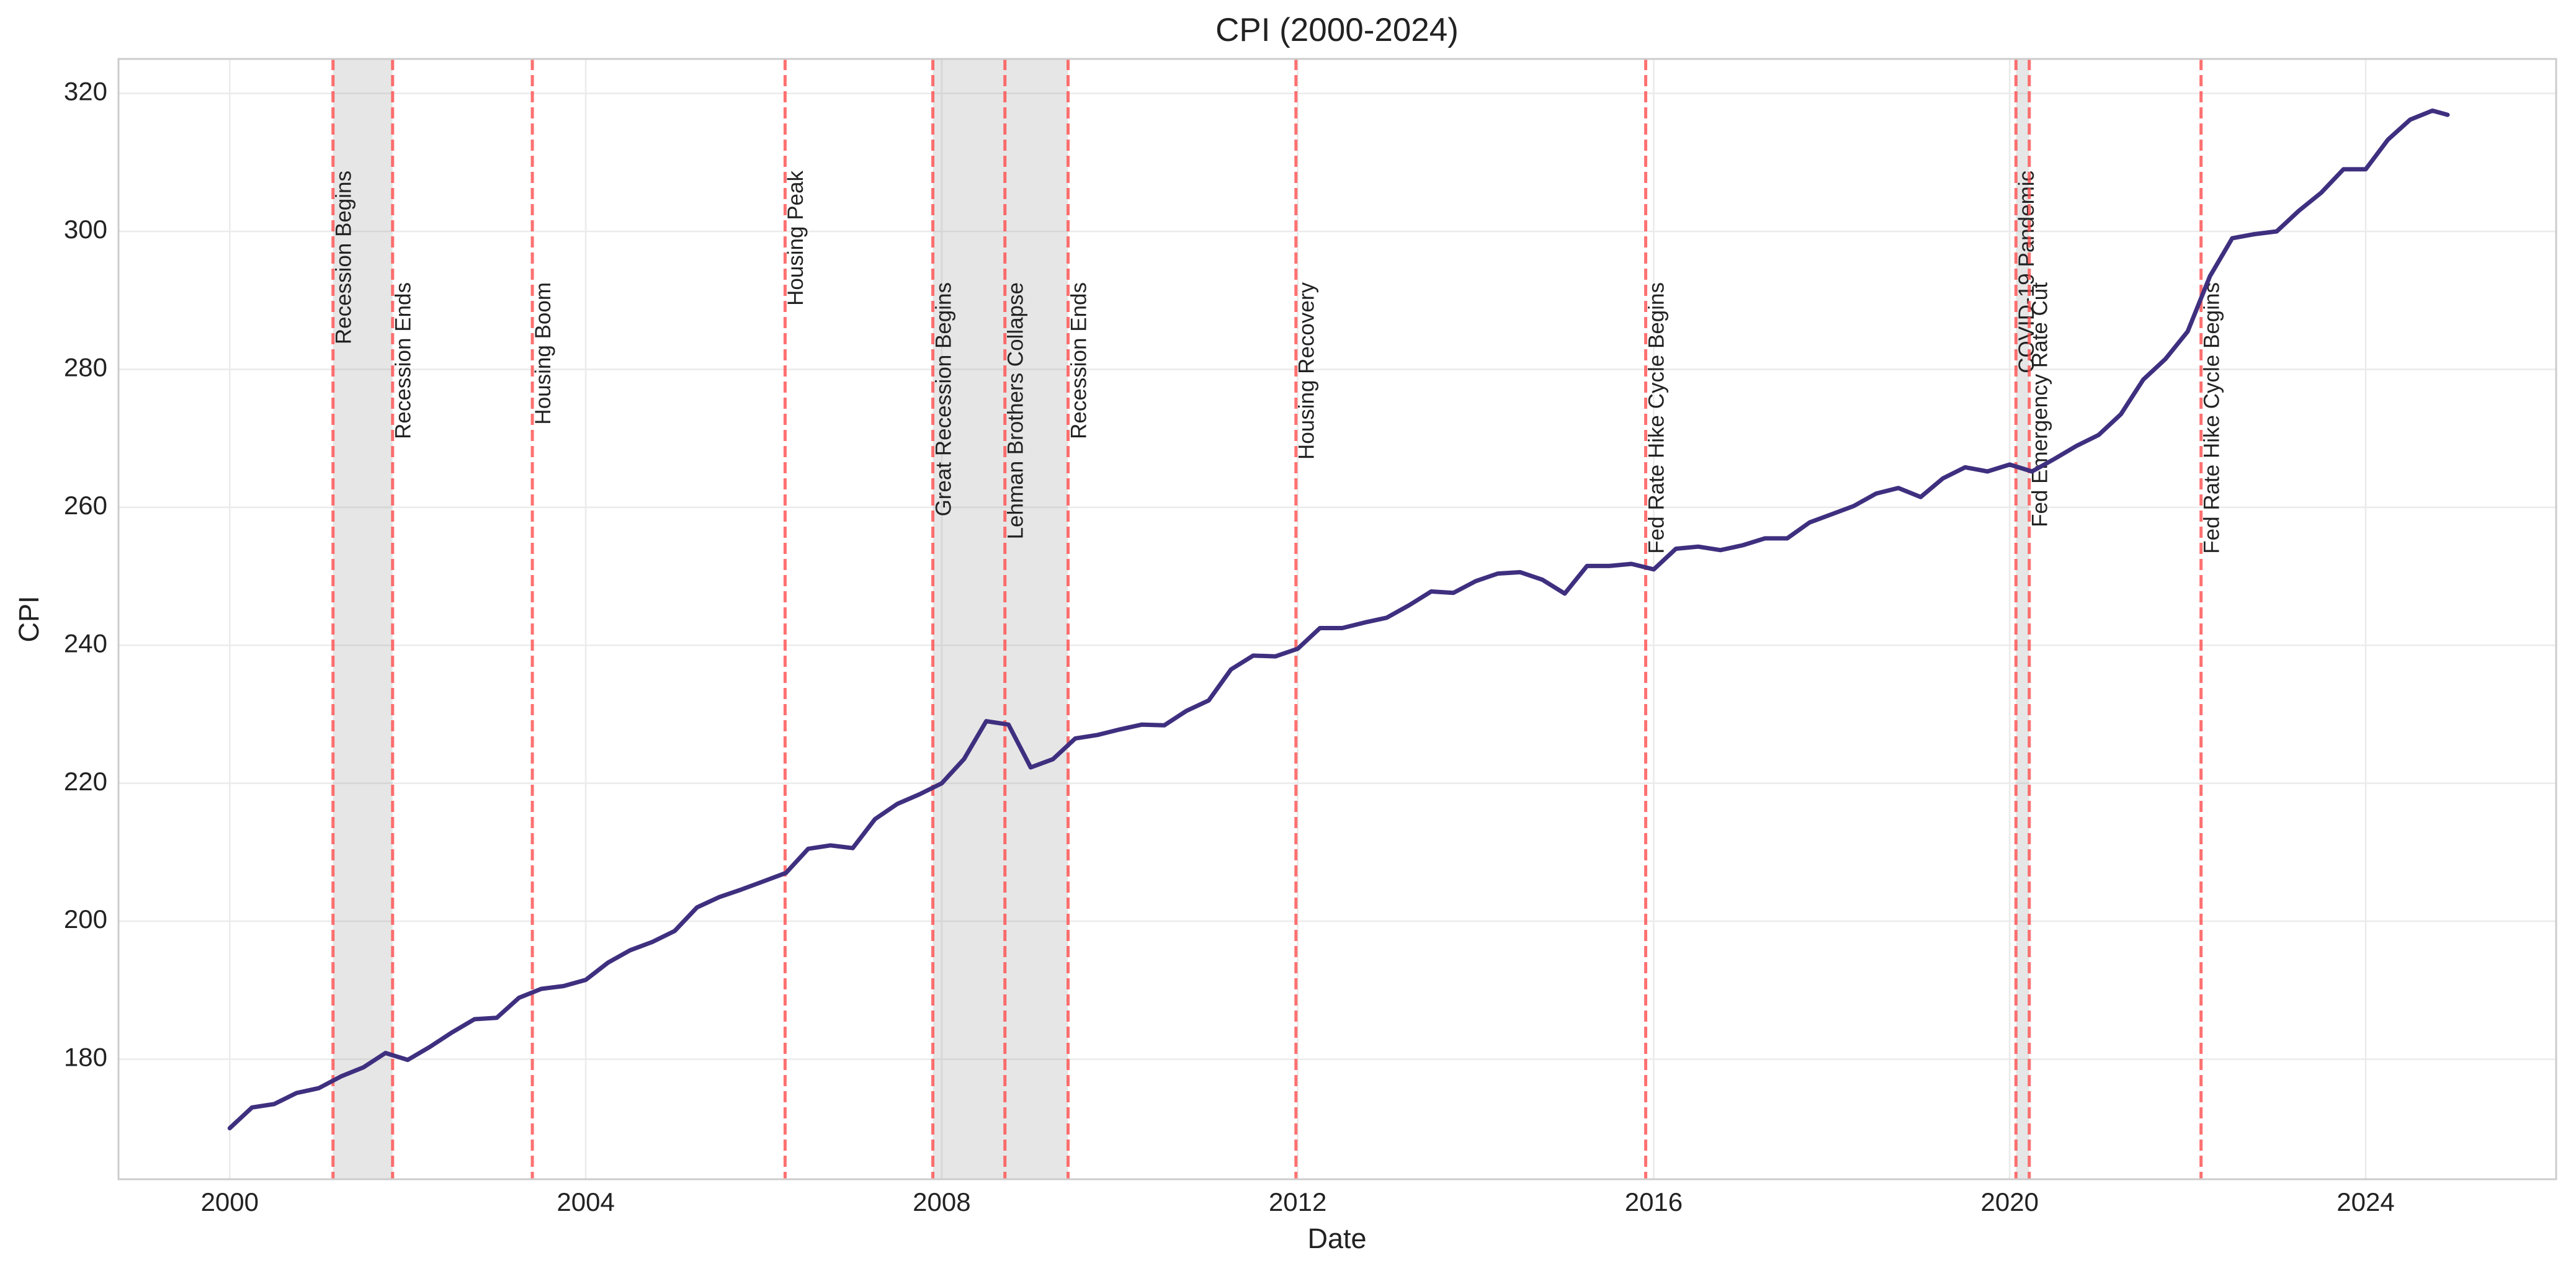 This screenshot has height=1276, width=2576. I want to click on event-label: Housing Recovery, so click(1307, 371).